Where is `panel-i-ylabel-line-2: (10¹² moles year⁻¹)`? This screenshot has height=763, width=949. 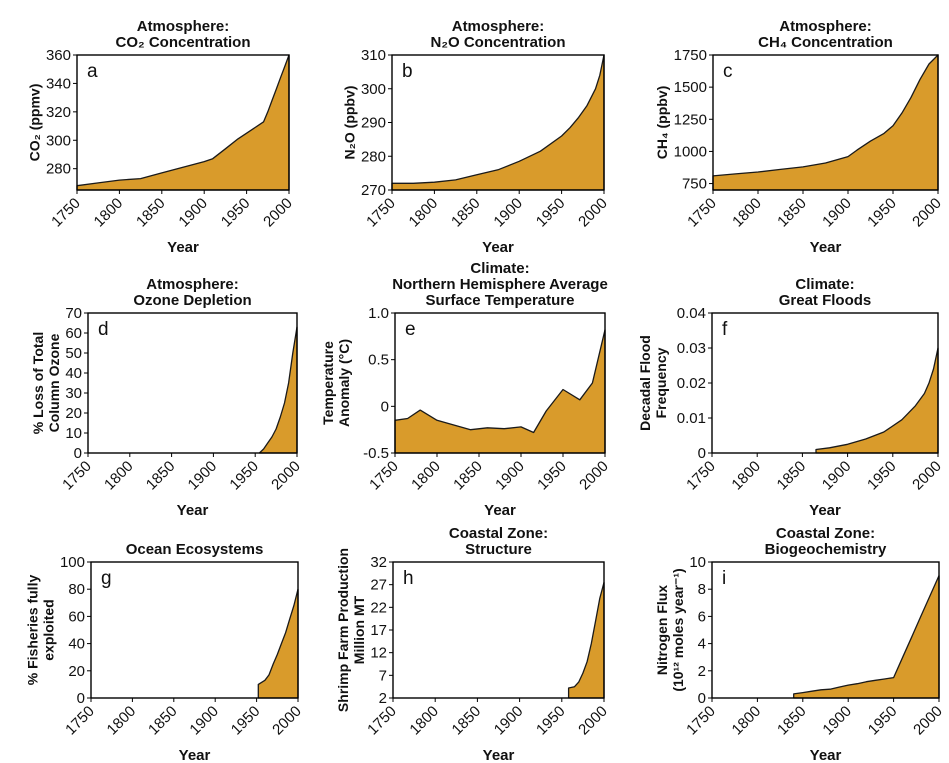 panel-i-ylabel-line-2: (10¹² moles year⁻¹) is located at coordinates (678, 629).